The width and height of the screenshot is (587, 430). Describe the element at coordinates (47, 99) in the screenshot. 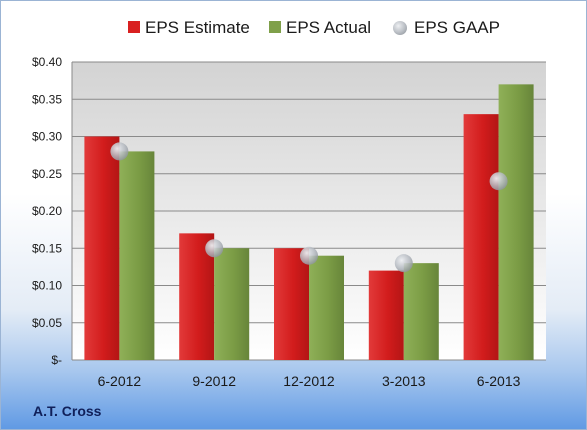

I see `y-tick-label: $0.35` at that location.